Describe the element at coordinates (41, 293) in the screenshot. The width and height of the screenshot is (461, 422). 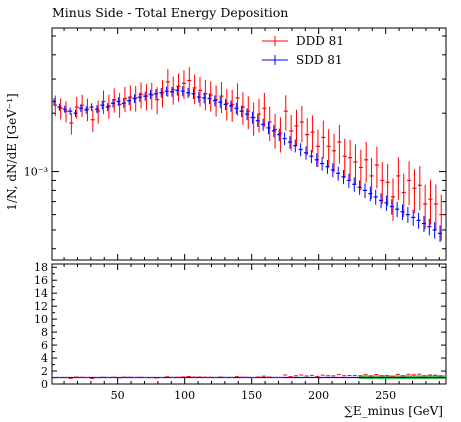
I see `ratio-y-tick-label: 14` at that location.